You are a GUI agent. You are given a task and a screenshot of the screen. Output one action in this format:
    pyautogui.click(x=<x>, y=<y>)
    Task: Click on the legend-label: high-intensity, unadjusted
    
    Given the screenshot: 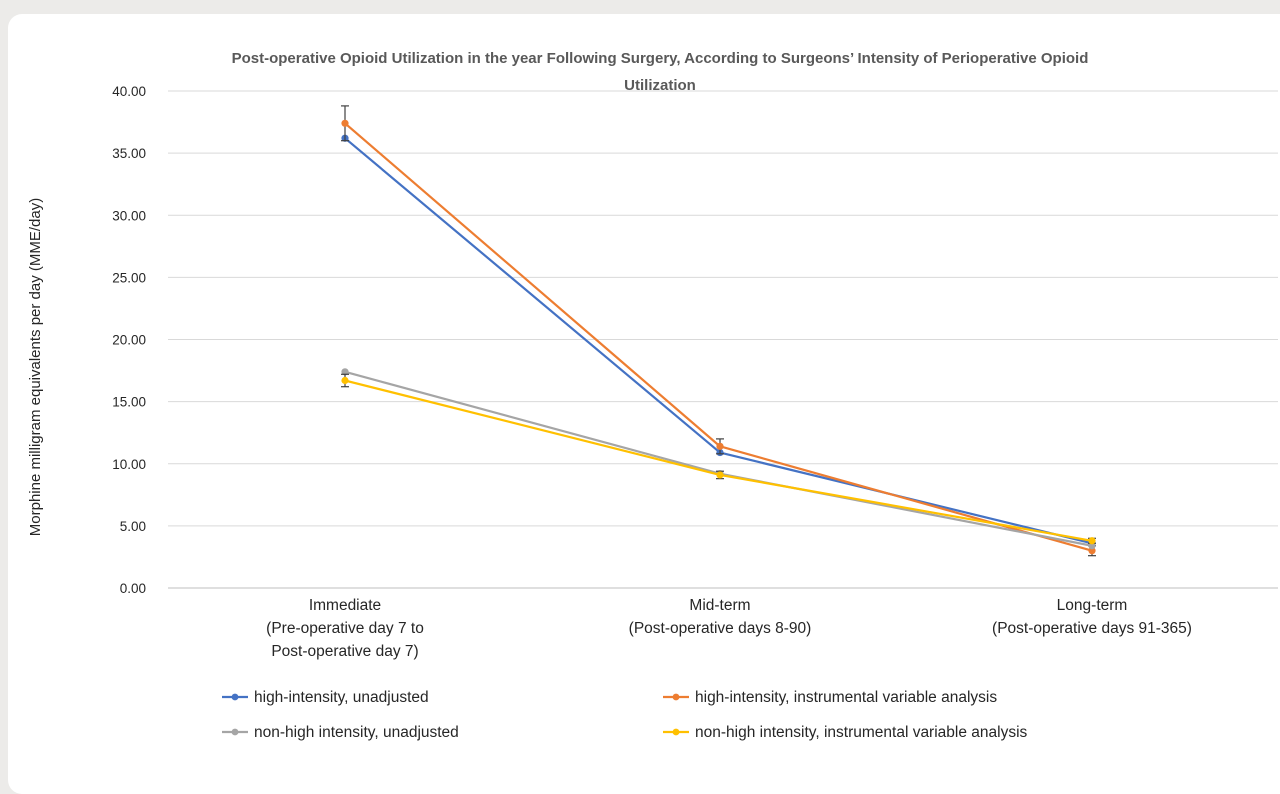 What is the action you would take?
    pyautogui.click(x=341, y=697)
    